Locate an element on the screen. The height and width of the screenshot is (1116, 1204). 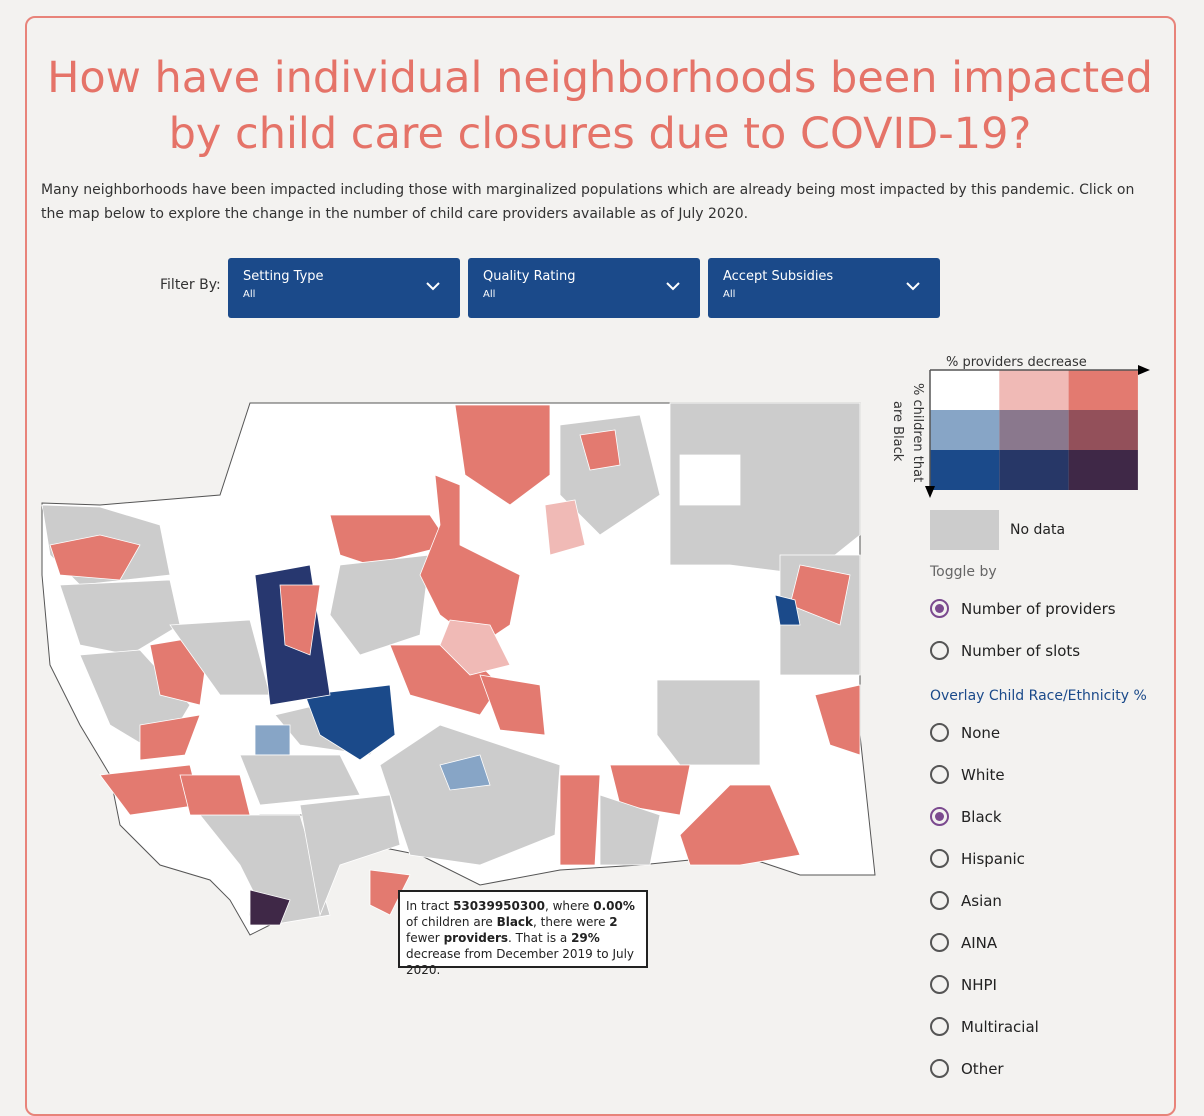
tooltip-count: 2 is located at coordinates (613, 922).